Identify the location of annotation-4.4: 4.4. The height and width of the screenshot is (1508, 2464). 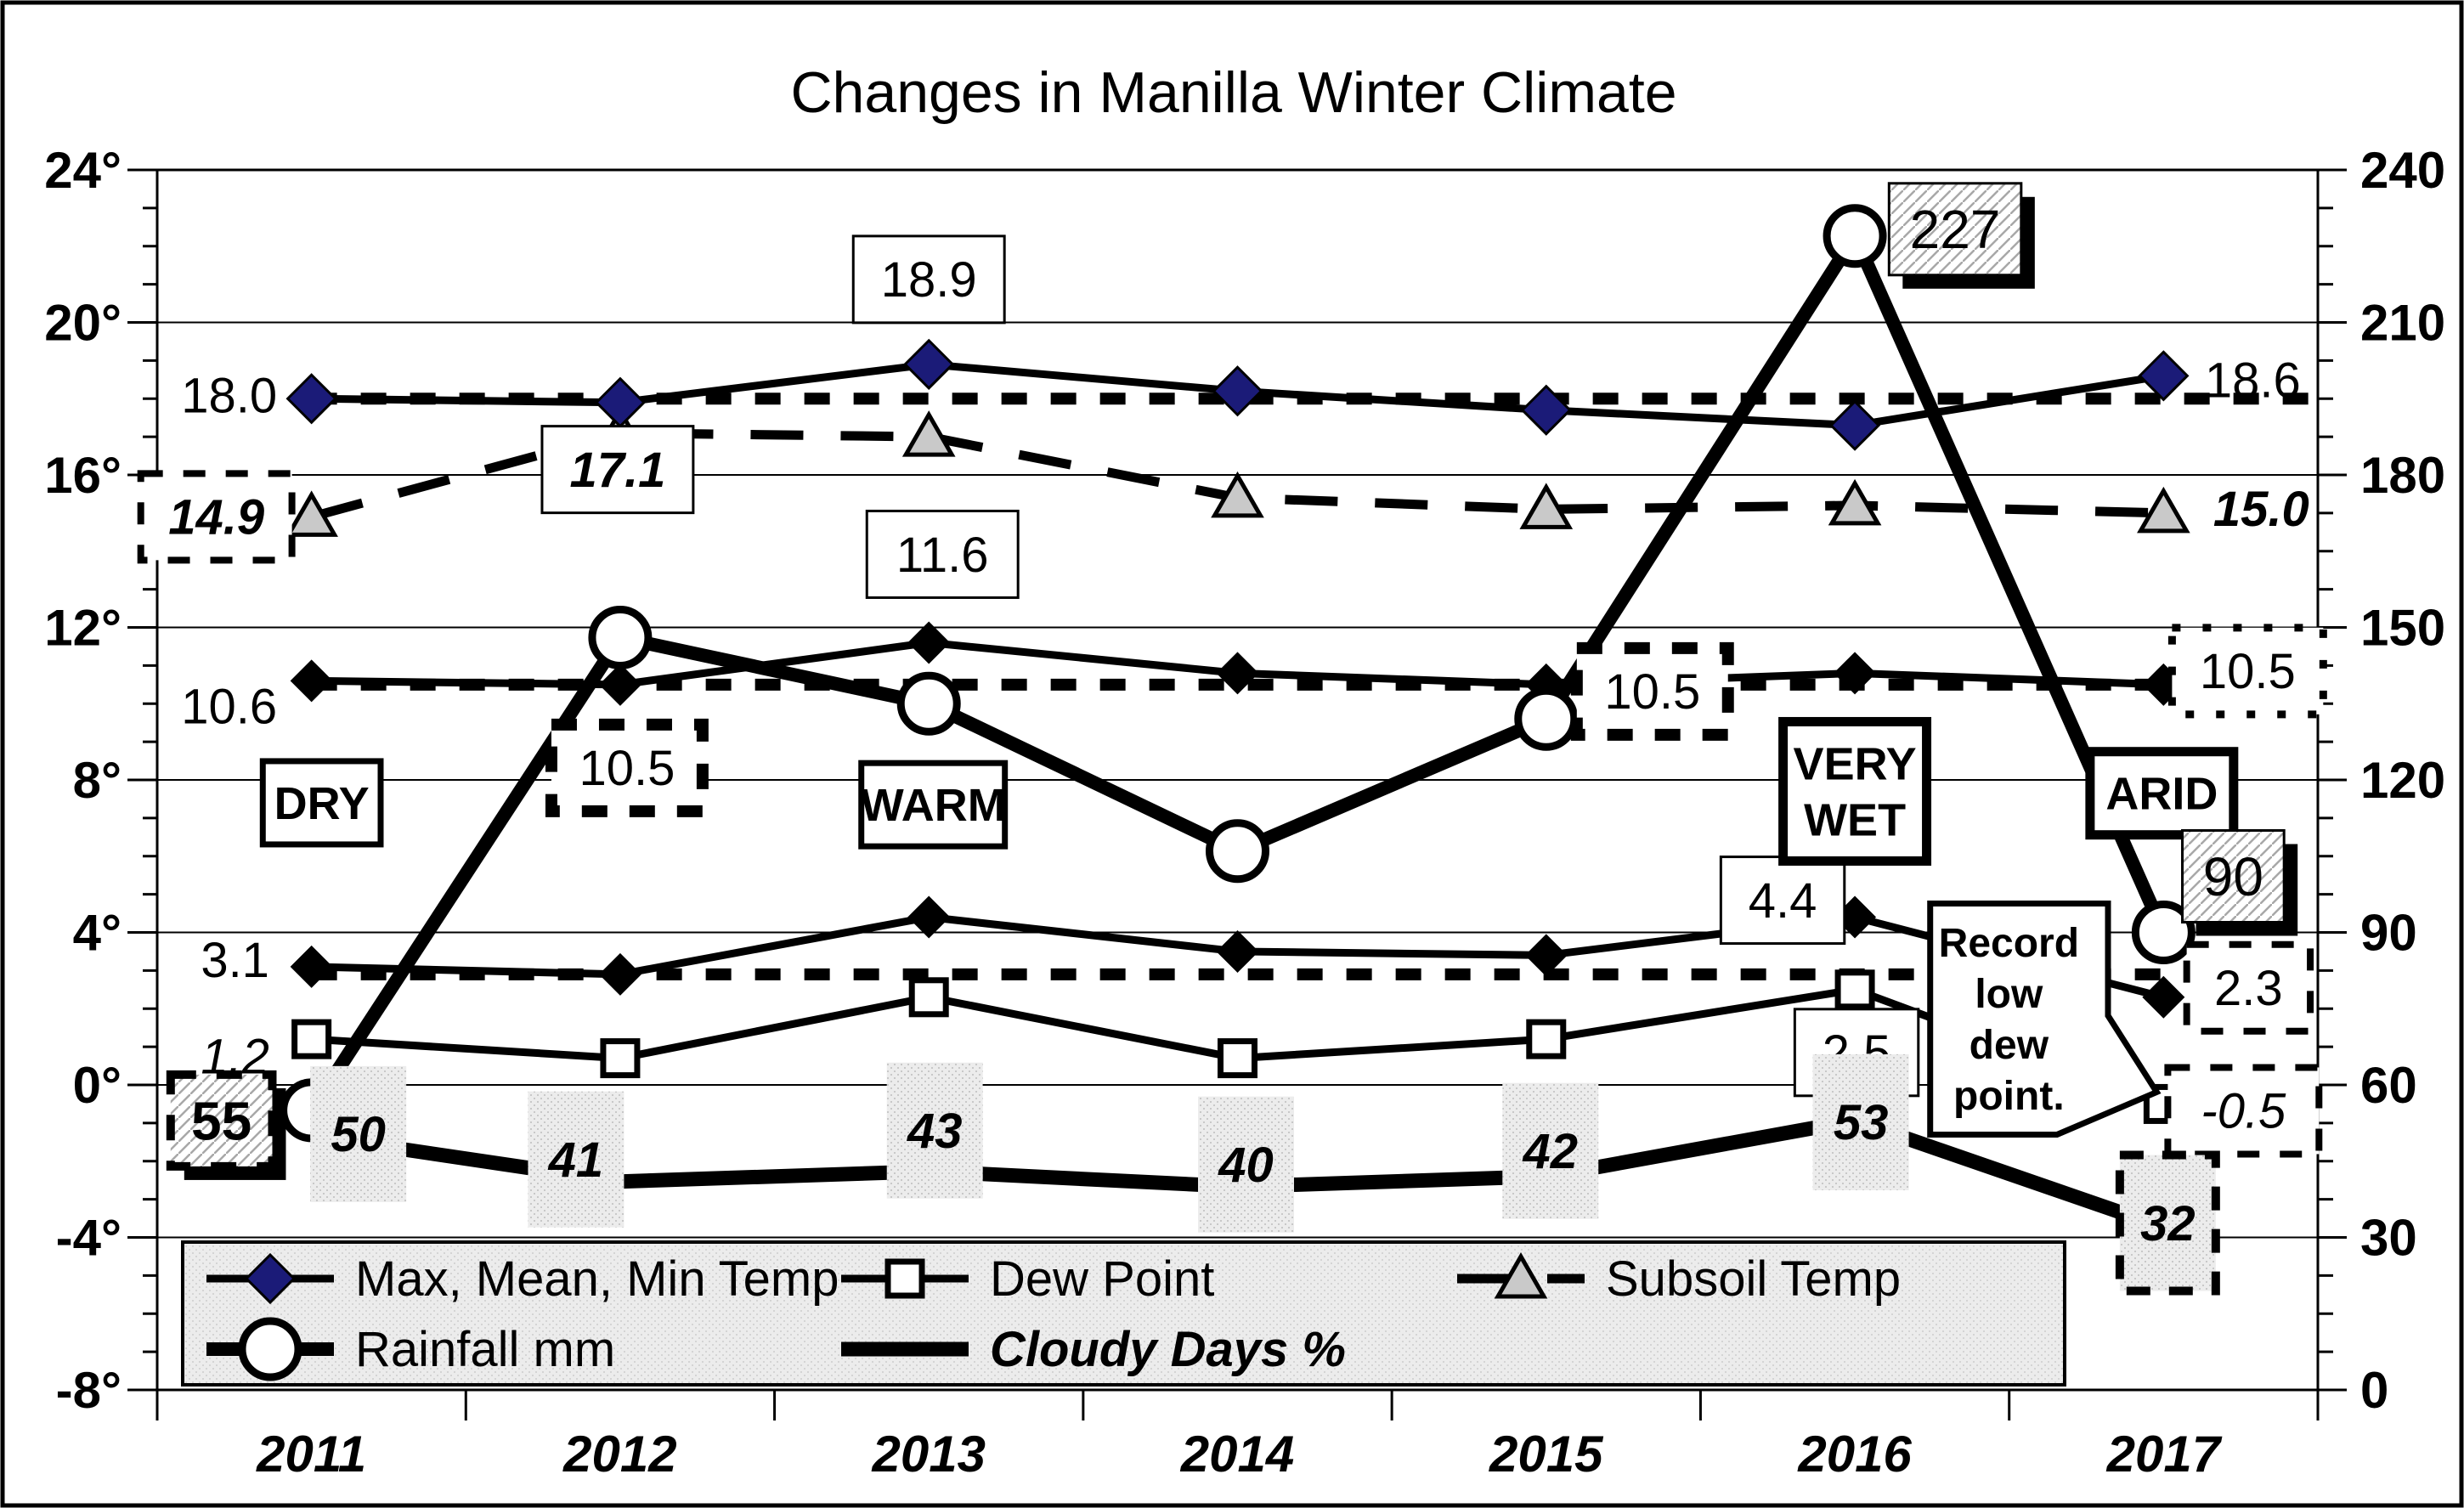
(1783, 901).